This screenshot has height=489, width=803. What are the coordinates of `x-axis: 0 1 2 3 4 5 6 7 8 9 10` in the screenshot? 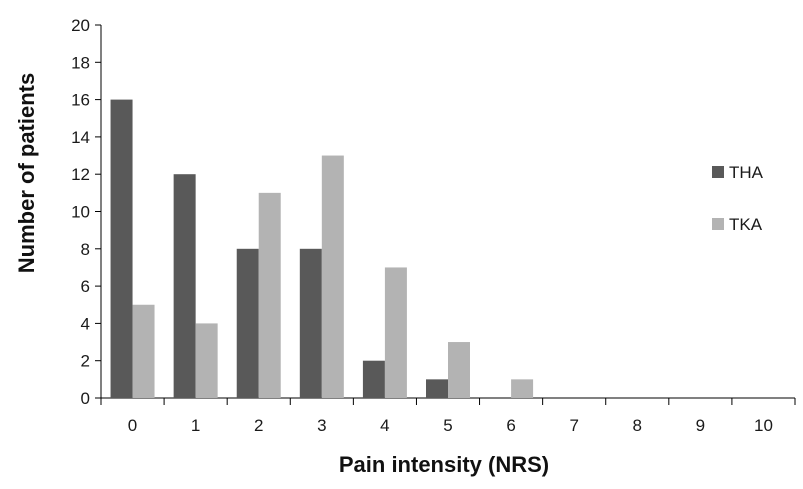 It's located at (448, 416).